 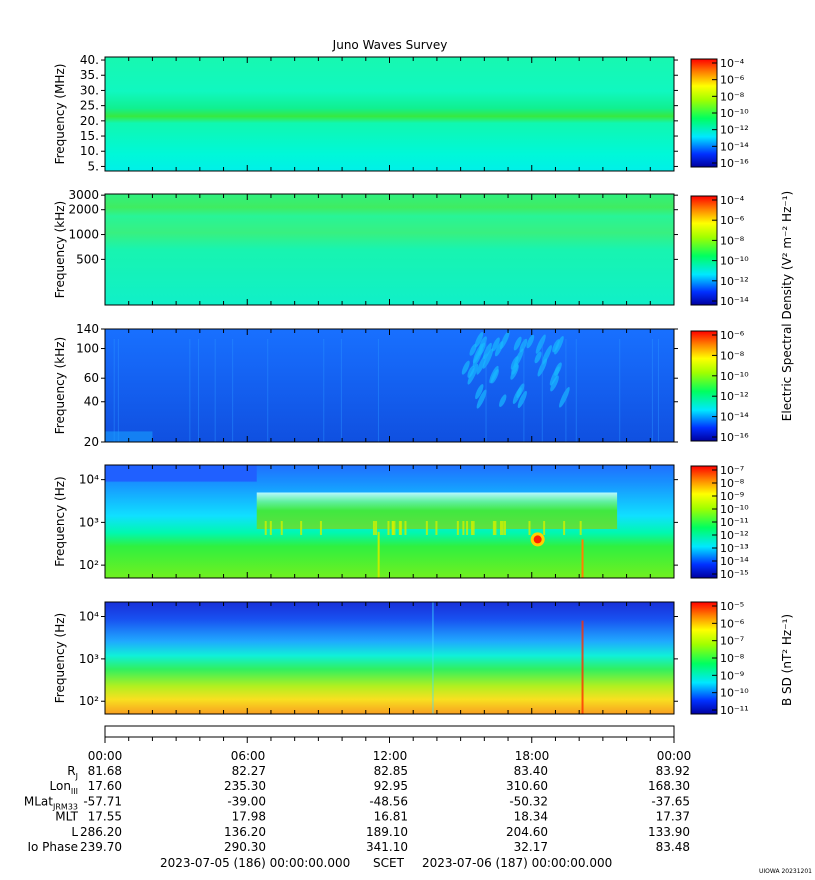 I want to click on ephemeris-row-label: RJ, so click(x=72, y=772).